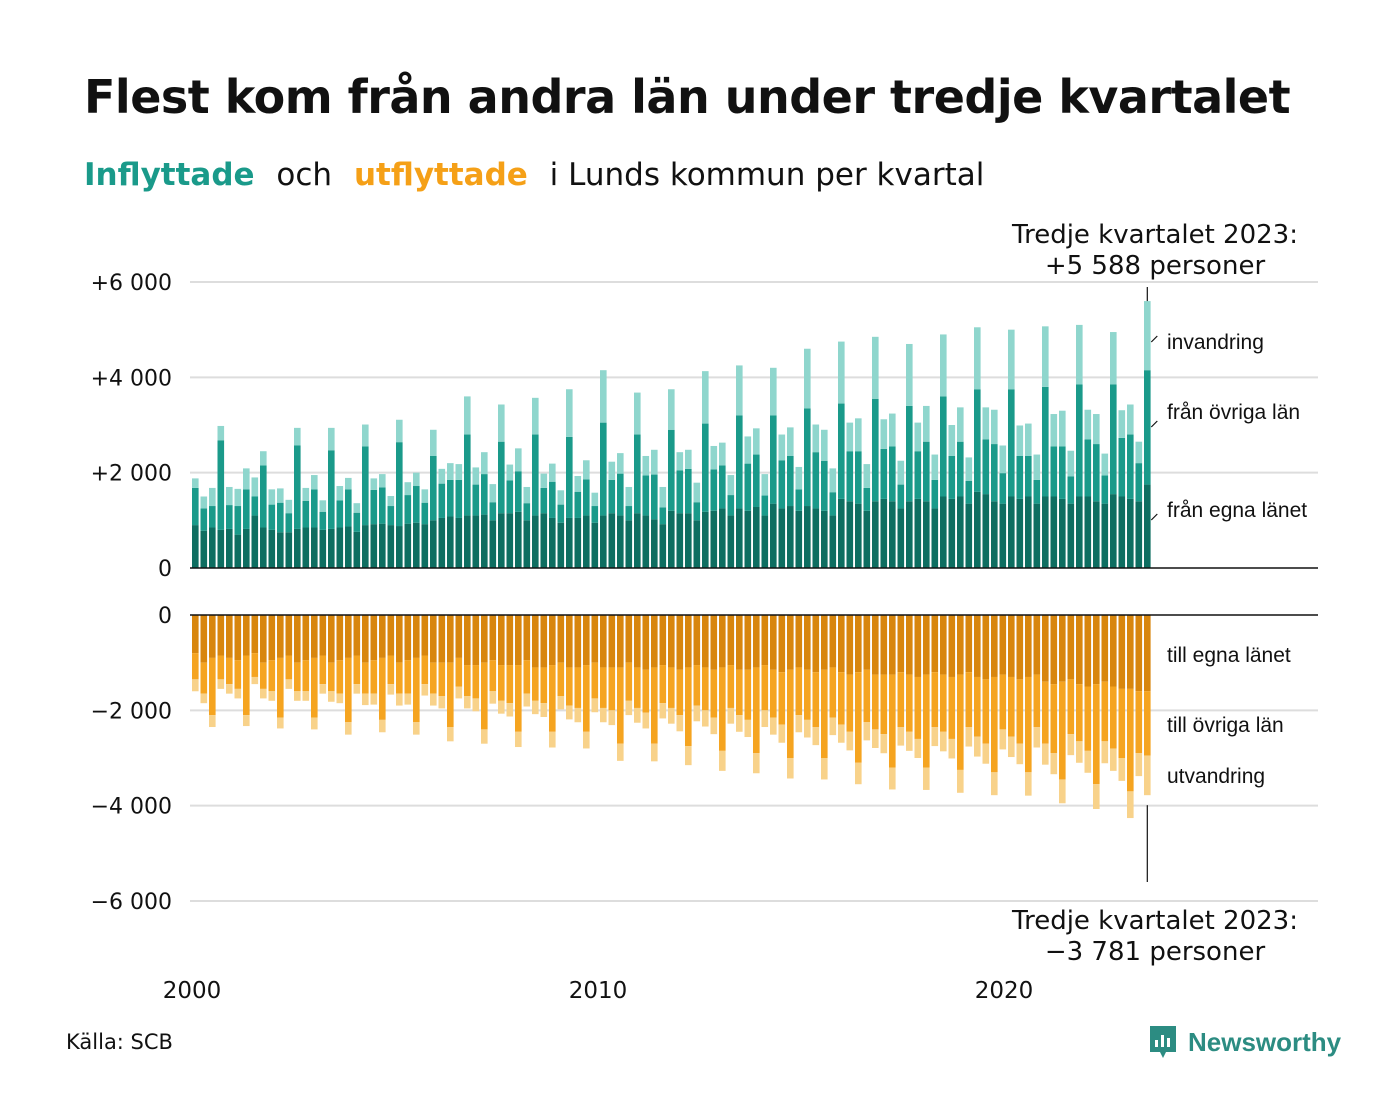 The width and height of the screenshot is (1400, 1120). Describe the element at coordinates (1229, 655) in the screenshot. I see `legend-label-bottom: till egna länet` at that location.